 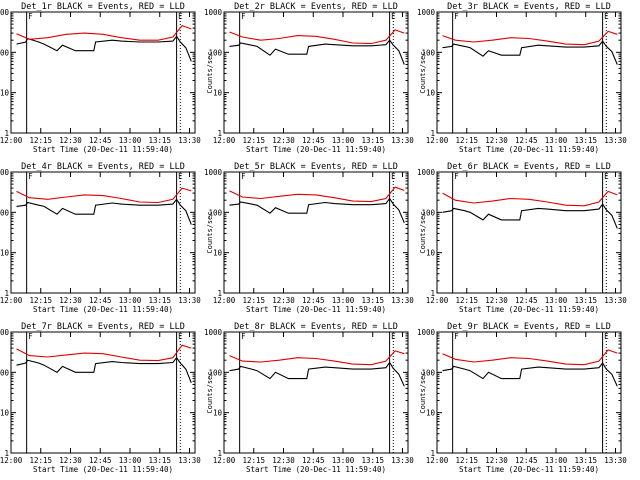 I want to click on panel-title: Det_2r BLACK = Events, RED = LLD, so click(x=316, y=7).